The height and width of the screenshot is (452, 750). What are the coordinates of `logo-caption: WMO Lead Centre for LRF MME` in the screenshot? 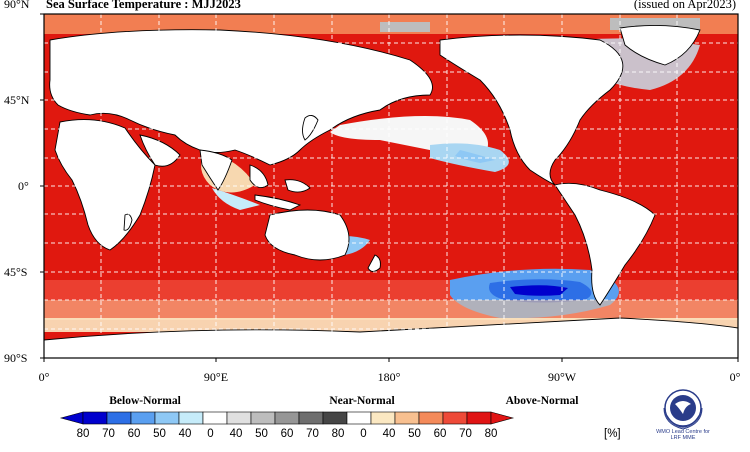 It's located at (683, 435).